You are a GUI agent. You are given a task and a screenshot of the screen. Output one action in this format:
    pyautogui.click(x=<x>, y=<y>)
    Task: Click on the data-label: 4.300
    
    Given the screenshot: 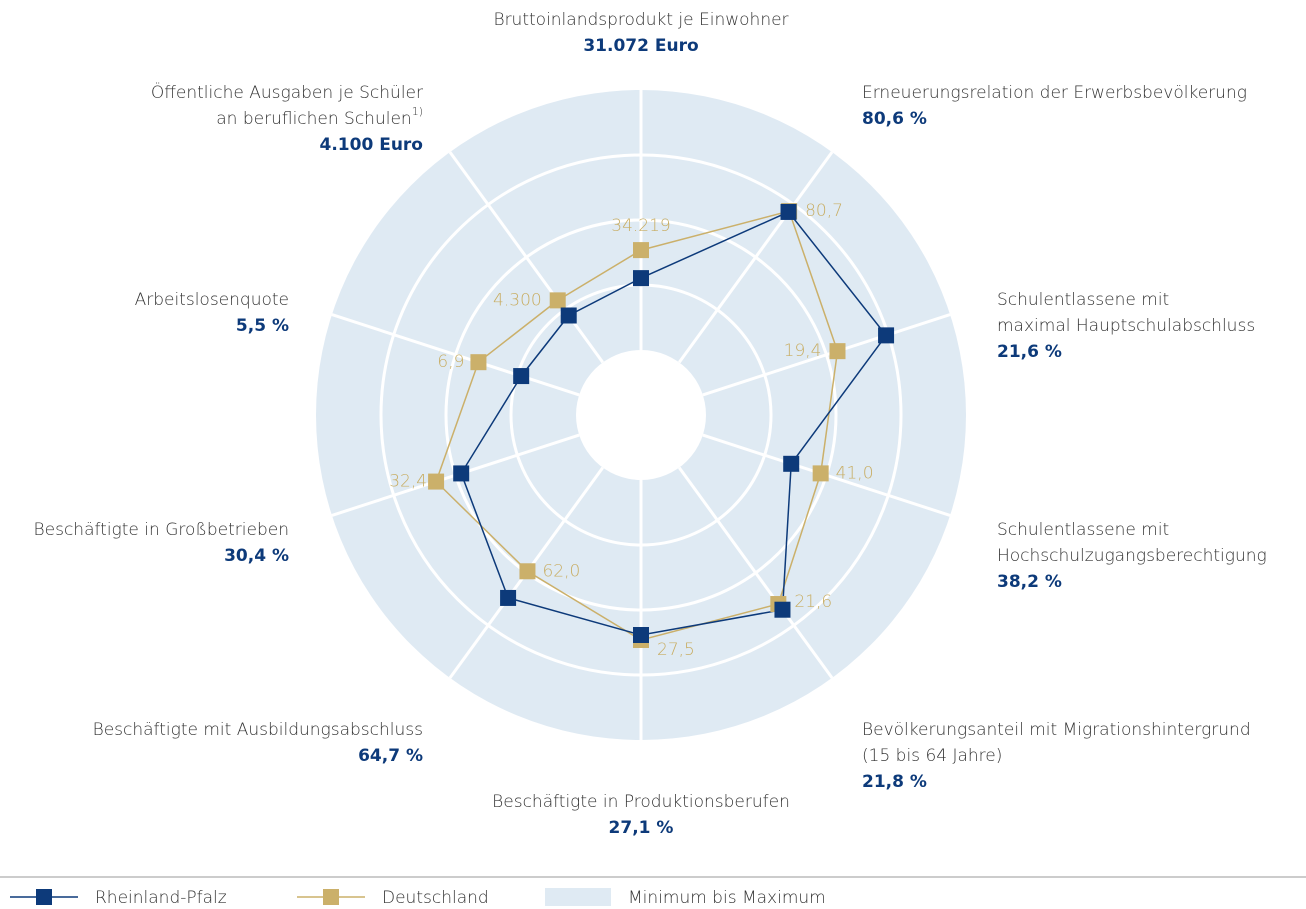 What is the action you would take?
    pyautogui.click(x=517, y=300)
    